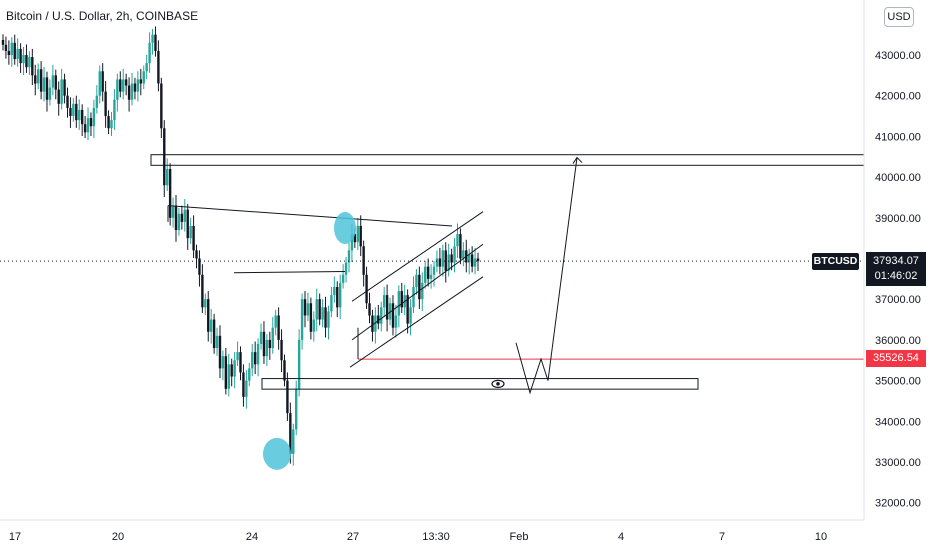 The height and width of the screenshot is (550, 932). What do you see at coordinates (898, 97) in the screenshot?
I see `price-tick-label: 42000.00` at bounding box center [898, 97].